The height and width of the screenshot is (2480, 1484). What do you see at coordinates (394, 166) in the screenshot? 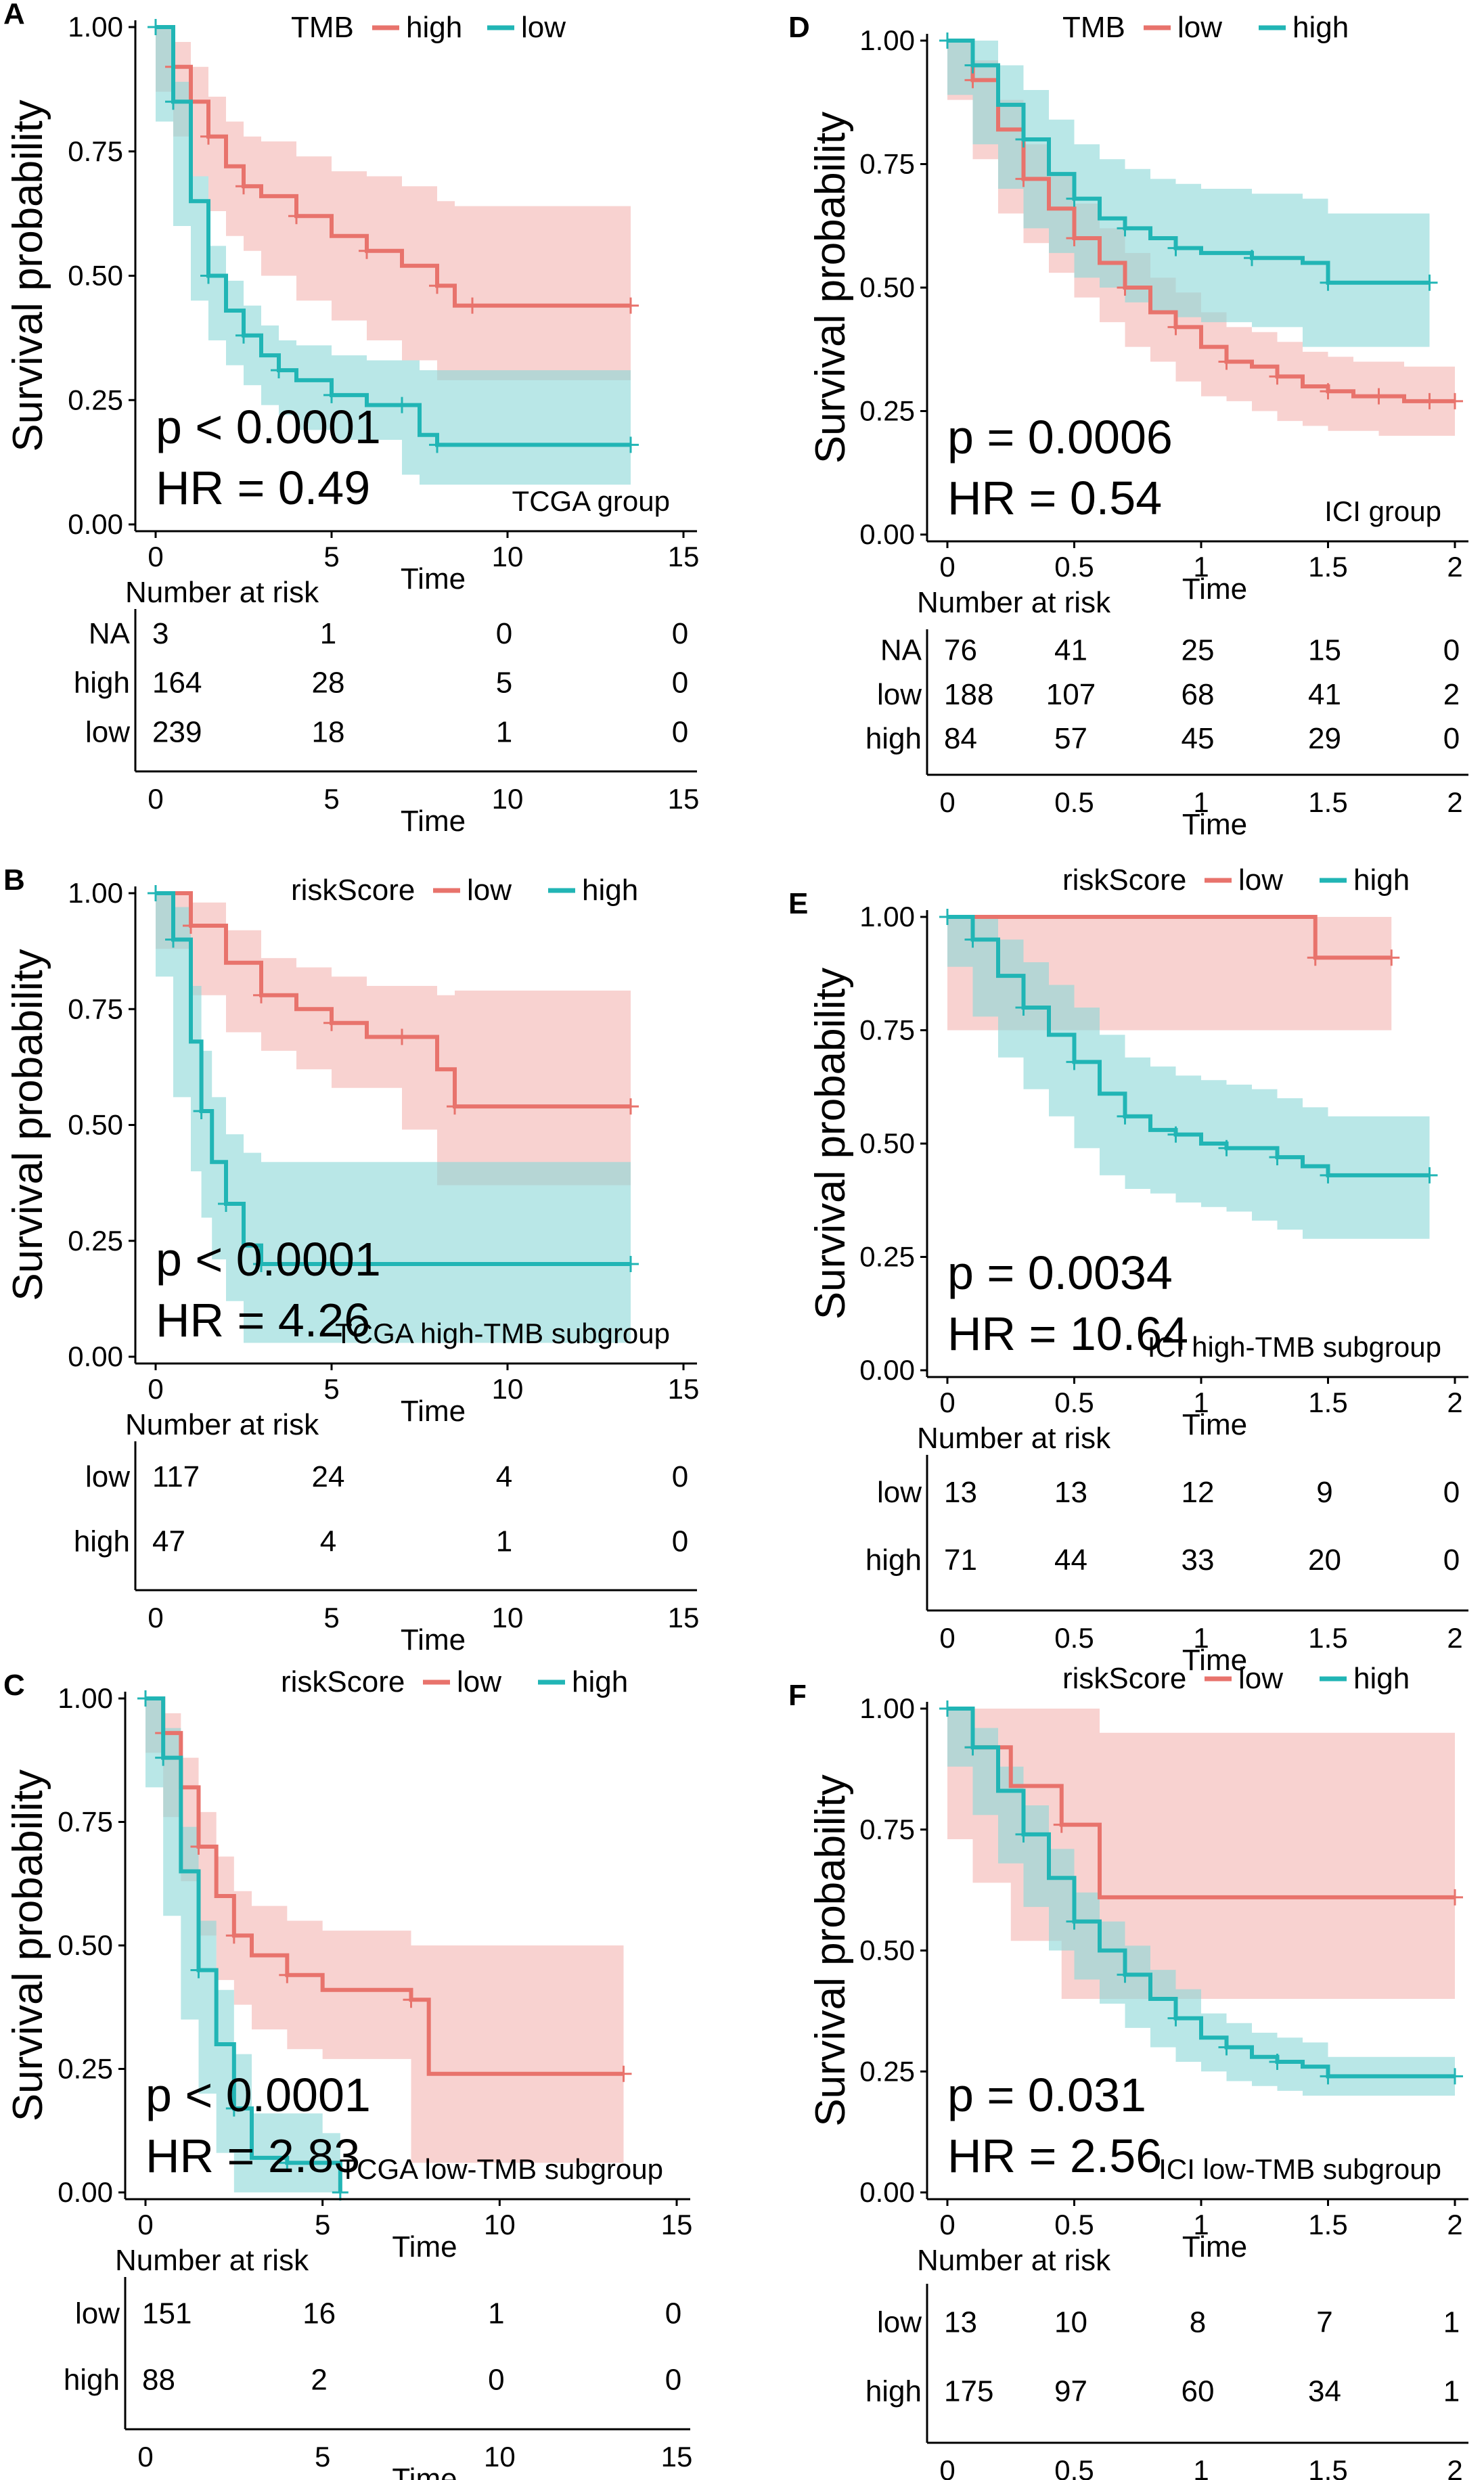
I see `survival-curve-high` at bounding box center [394, 166].